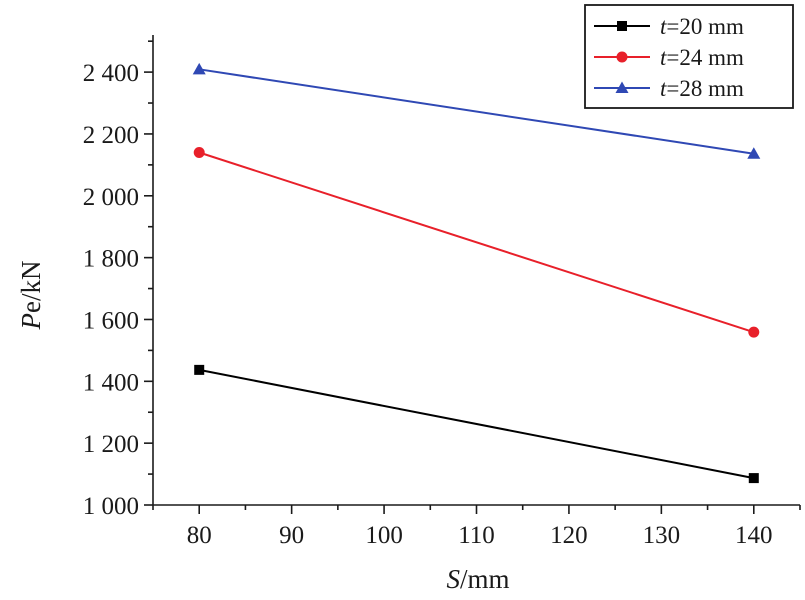  I want to click on legend-label: t=24 mm, so click(702, 57).